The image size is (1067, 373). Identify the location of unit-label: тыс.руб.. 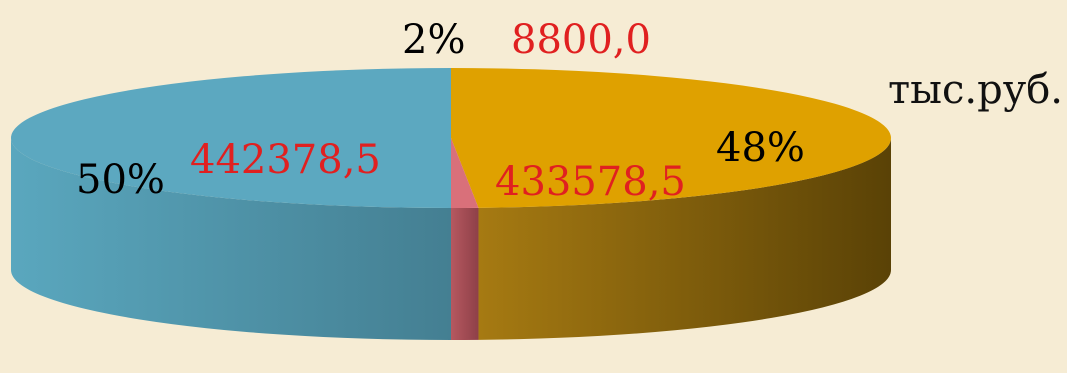
(976, 90).